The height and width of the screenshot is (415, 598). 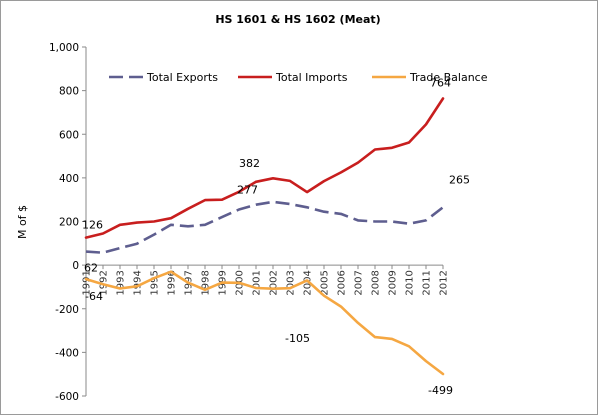 I want to click on data-label: 764, so click(x=440, y=82).